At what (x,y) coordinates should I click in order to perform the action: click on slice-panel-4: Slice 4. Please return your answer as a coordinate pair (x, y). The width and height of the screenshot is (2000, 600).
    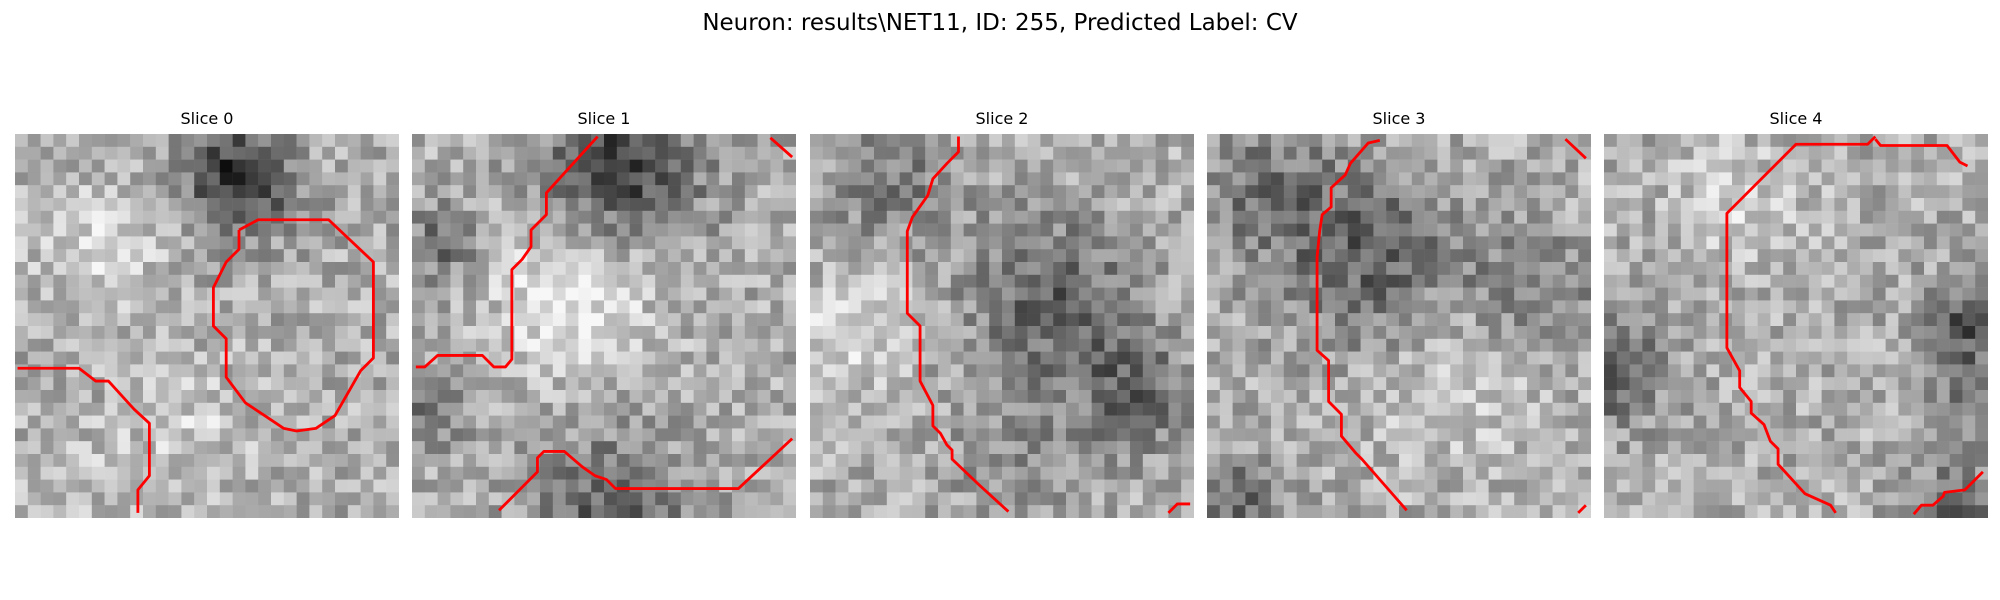
    Looking at the image, I should click on (1796, 313).